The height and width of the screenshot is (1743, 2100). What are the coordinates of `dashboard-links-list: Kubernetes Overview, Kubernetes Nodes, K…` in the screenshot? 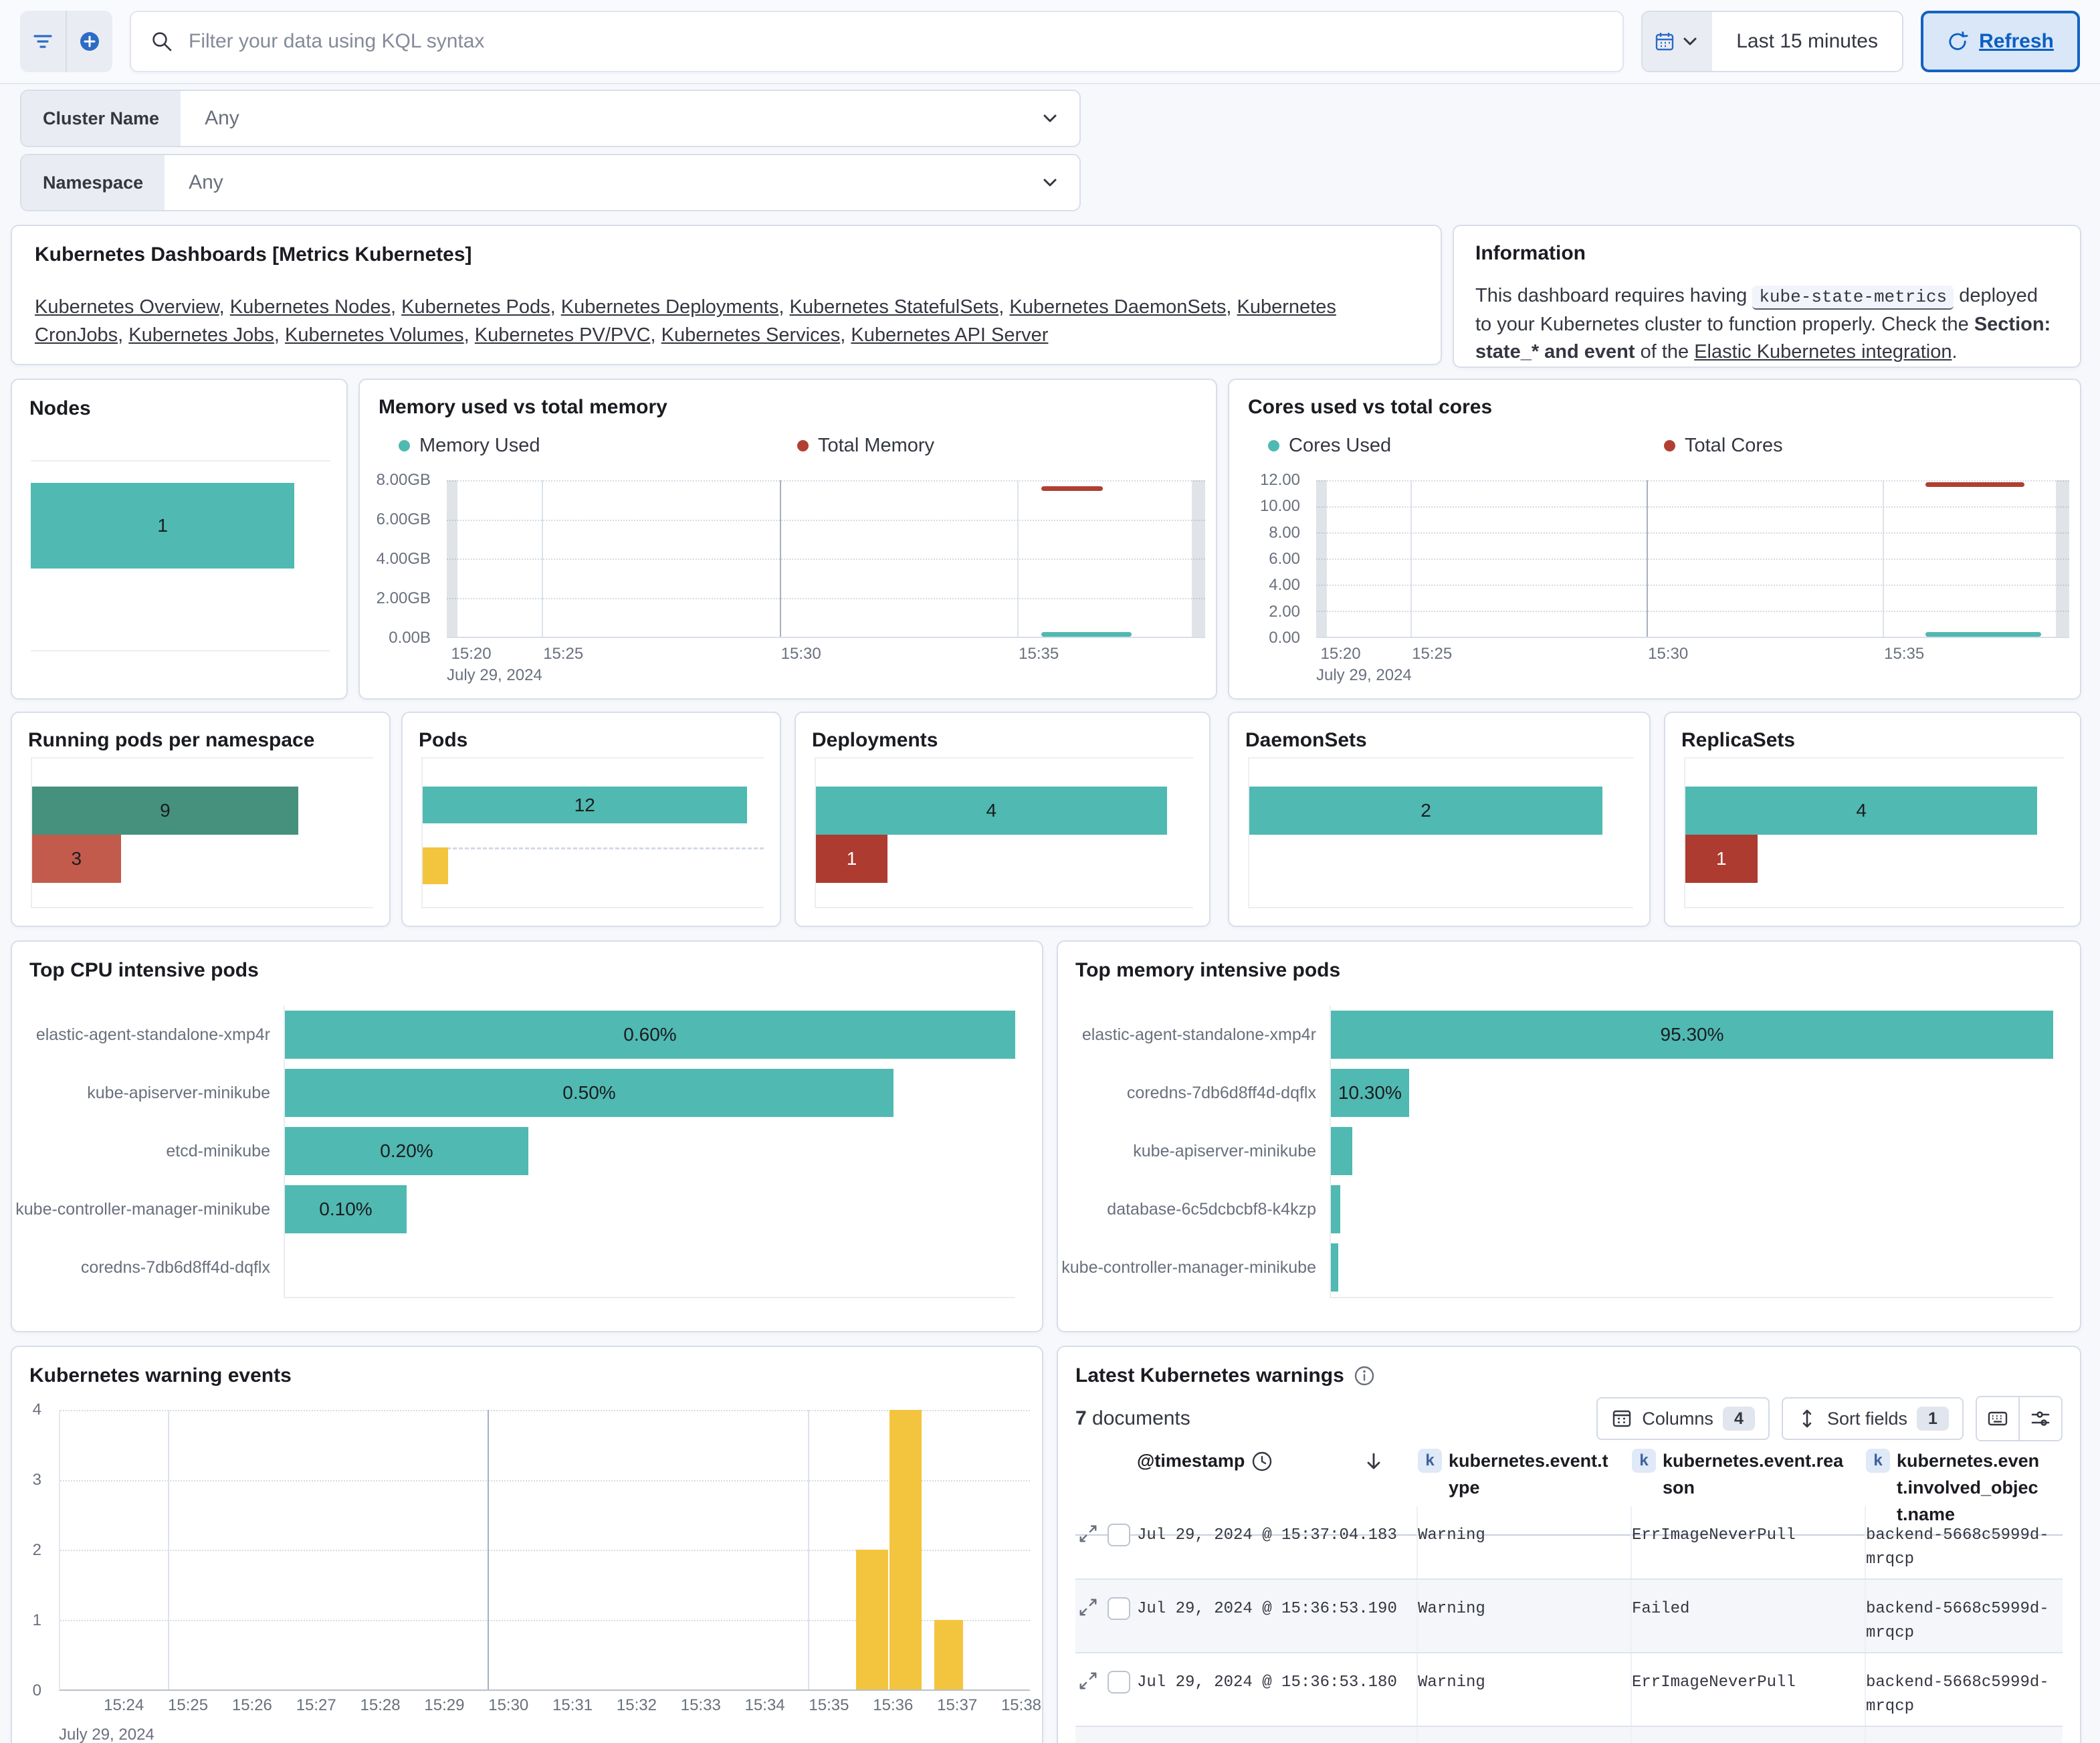 It's located at (726, 321).